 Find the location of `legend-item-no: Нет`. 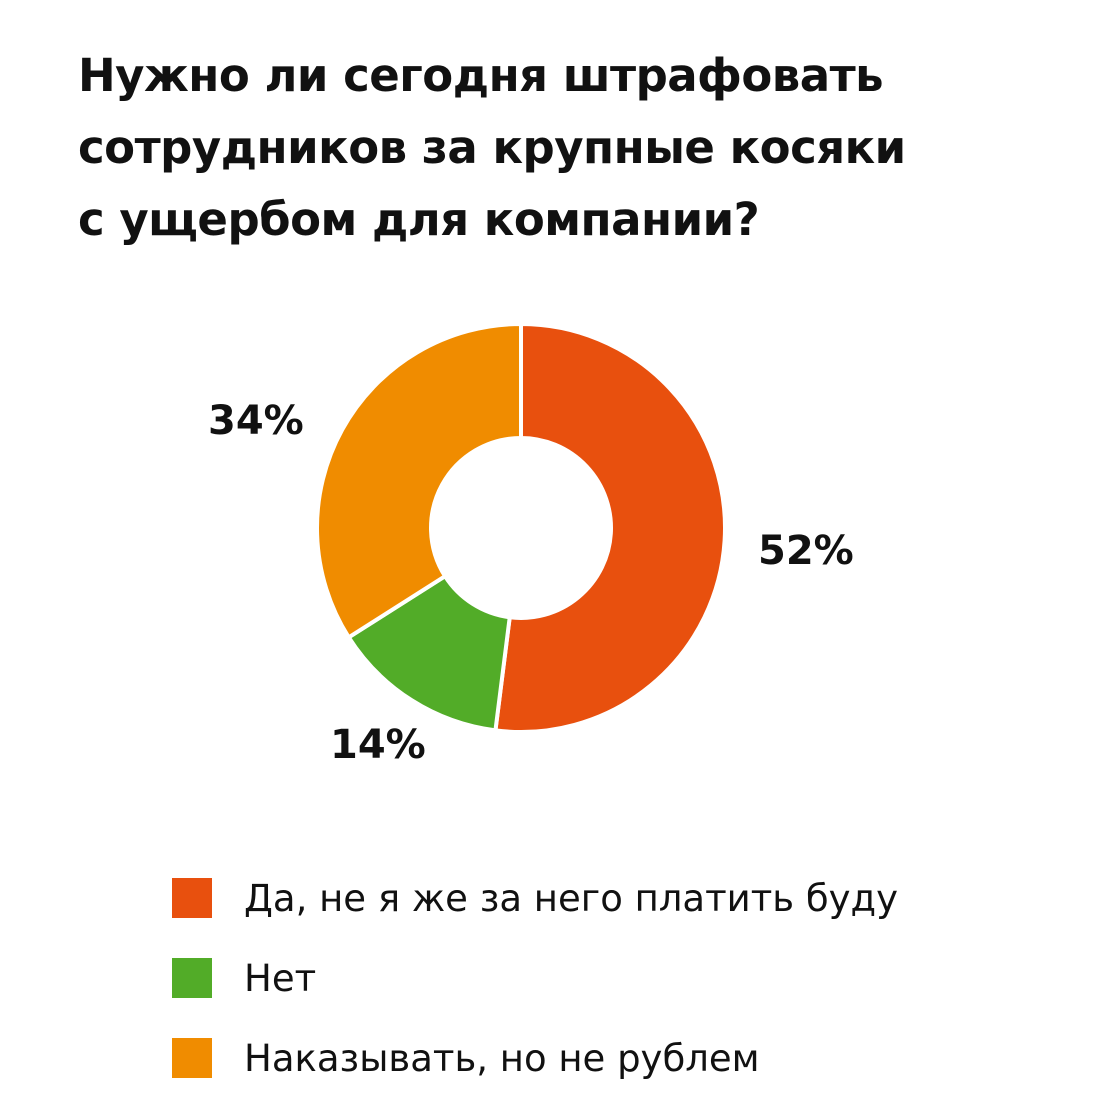

legend-item-no: Нет is located at coordinates (535, 978).